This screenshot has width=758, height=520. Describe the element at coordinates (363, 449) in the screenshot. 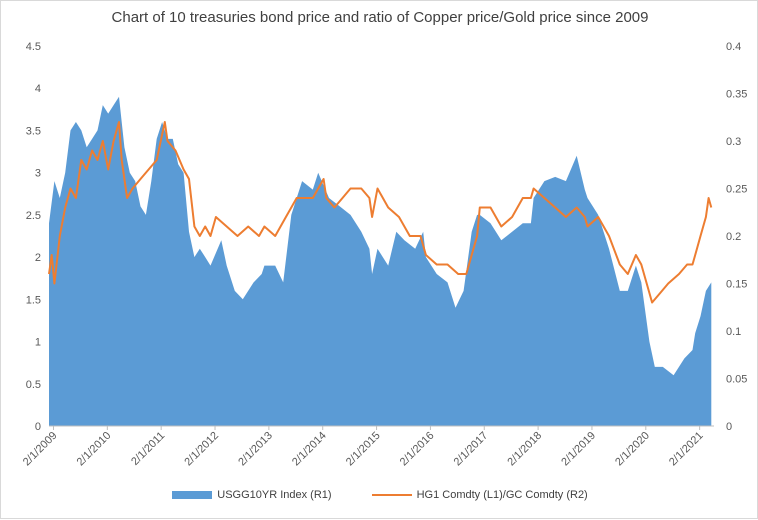

I see `x-tick-label: 2/1/2015` at that location.